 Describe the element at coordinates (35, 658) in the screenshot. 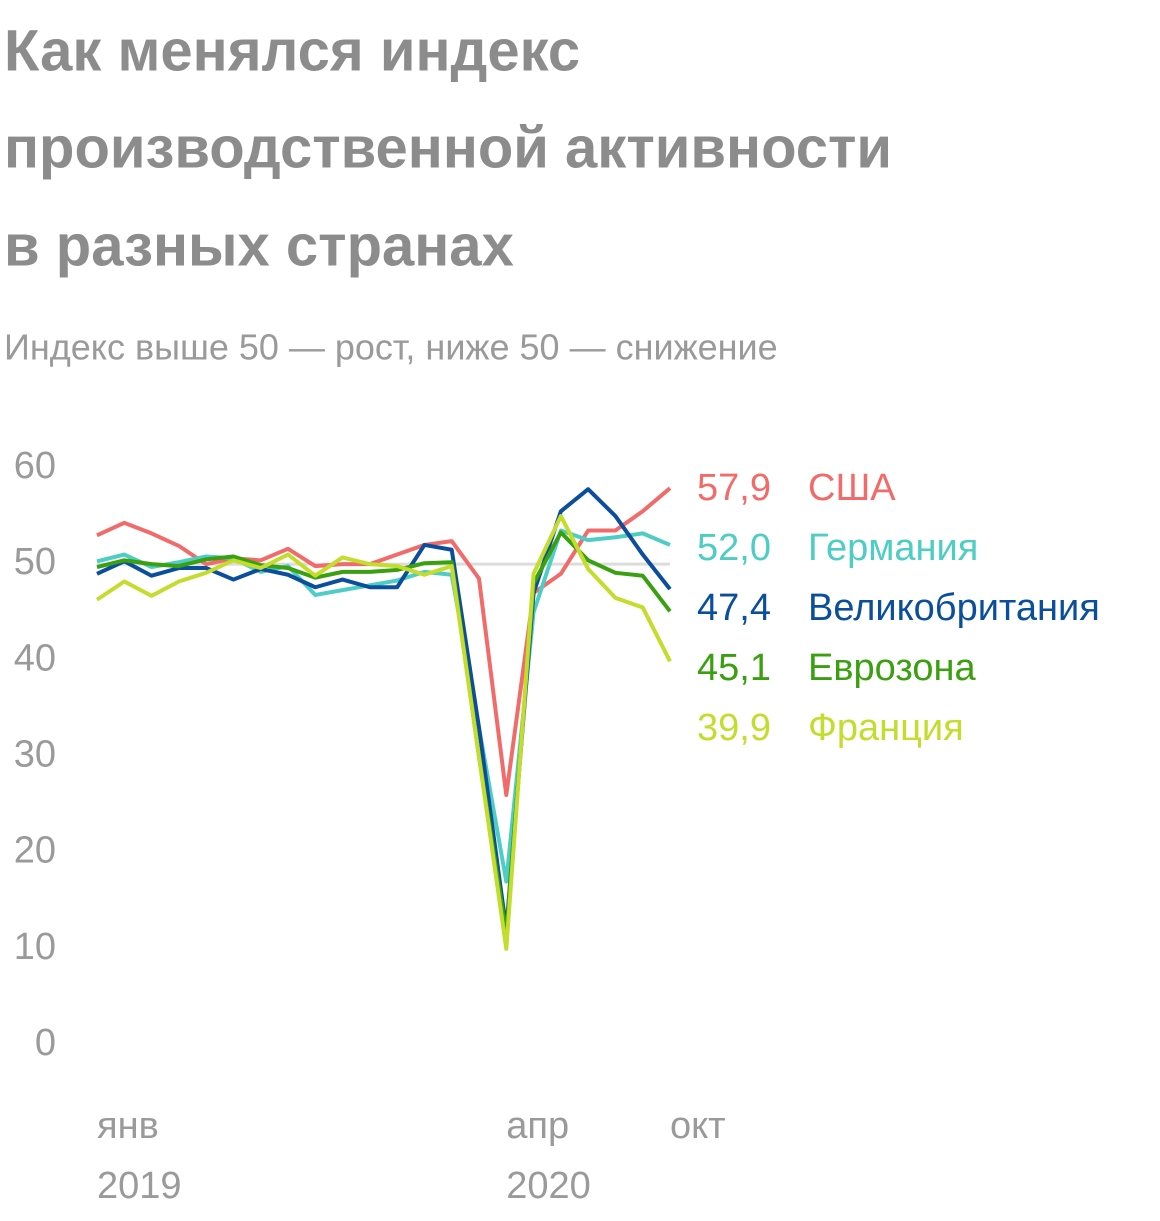

I see `y-tick-label: 40` at that location.